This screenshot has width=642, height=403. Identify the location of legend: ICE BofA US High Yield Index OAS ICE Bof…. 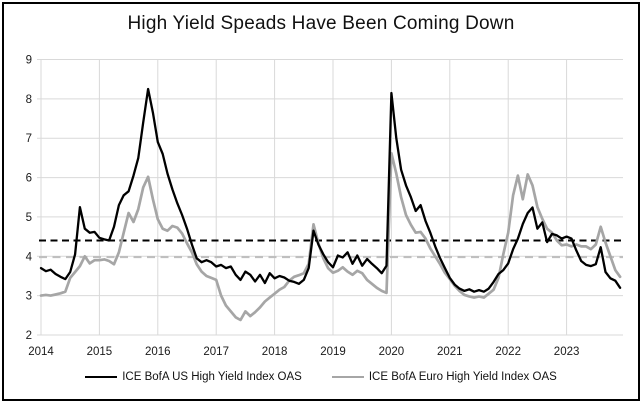
(321, 377).